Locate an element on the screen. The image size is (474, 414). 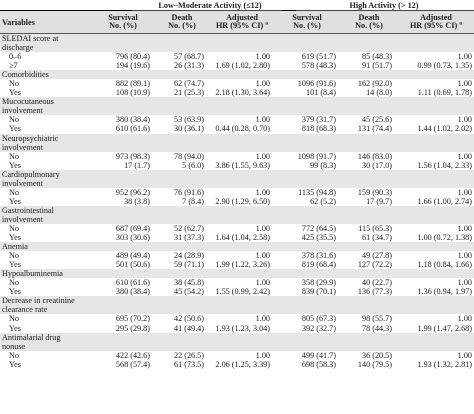
row-label: Hypoalbuminemia is located at coordinates (32, 274).